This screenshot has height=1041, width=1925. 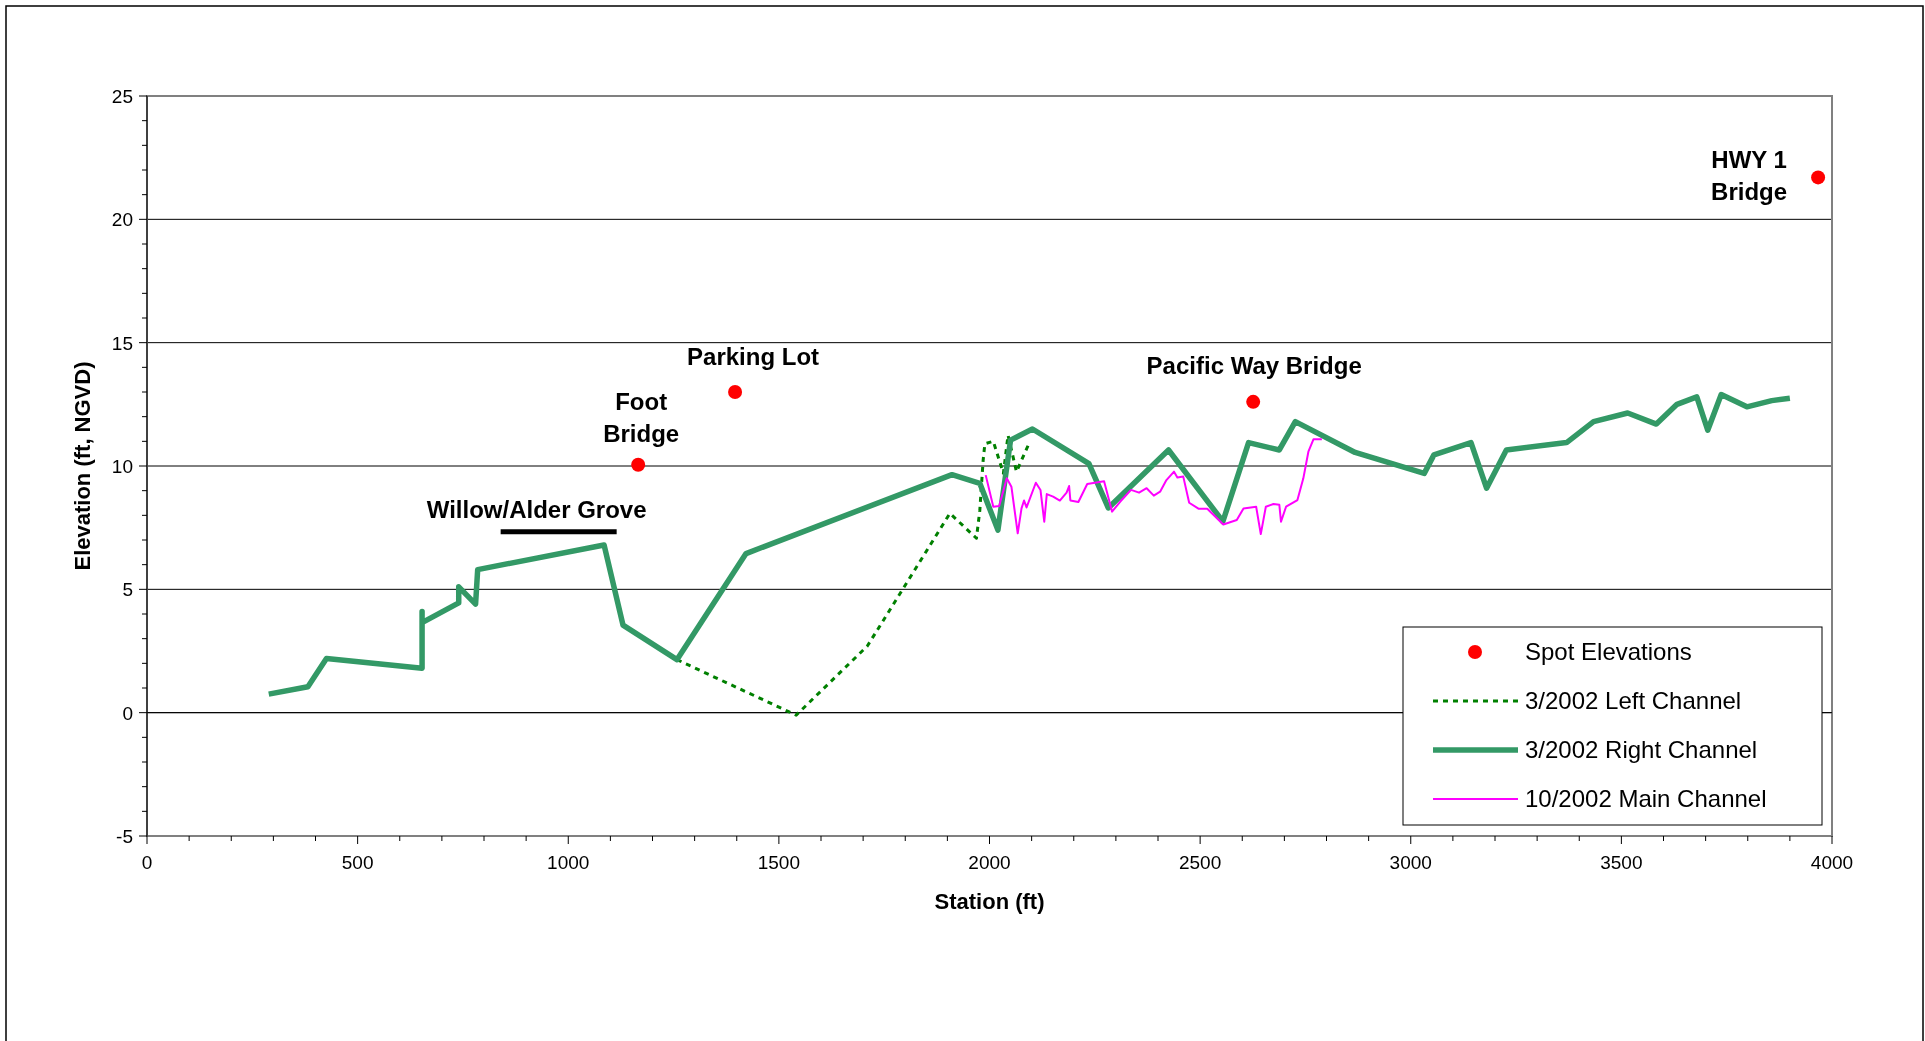 I want to click on annotation: Foot Bridge, so click(x=641, y=417).